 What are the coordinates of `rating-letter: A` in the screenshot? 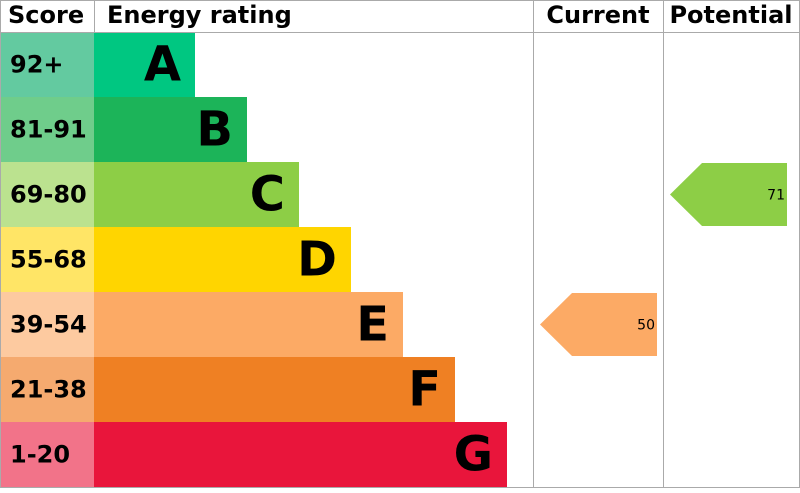 It's located at (162, 65).